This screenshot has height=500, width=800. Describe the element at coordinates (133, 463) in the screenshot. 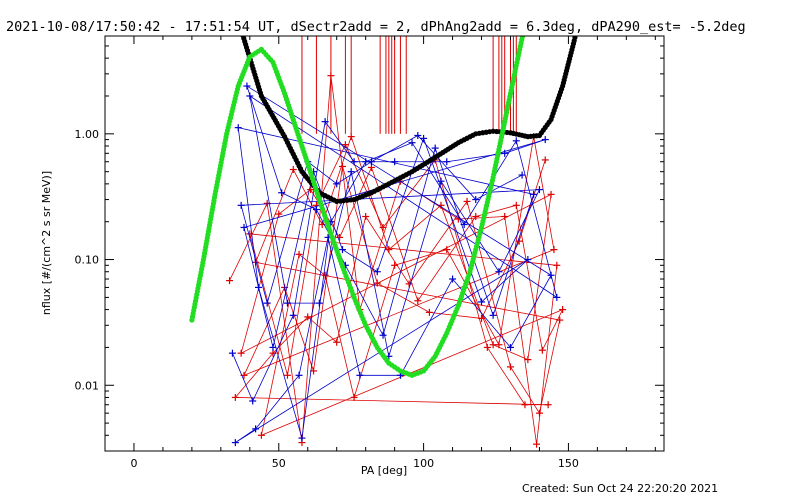

I see `x-tick-label-0: 0` at that location.